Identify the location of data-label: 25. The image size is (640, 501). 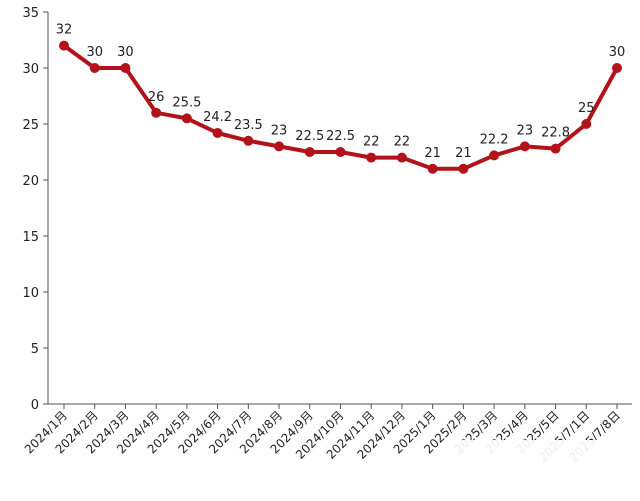
(586, 108).